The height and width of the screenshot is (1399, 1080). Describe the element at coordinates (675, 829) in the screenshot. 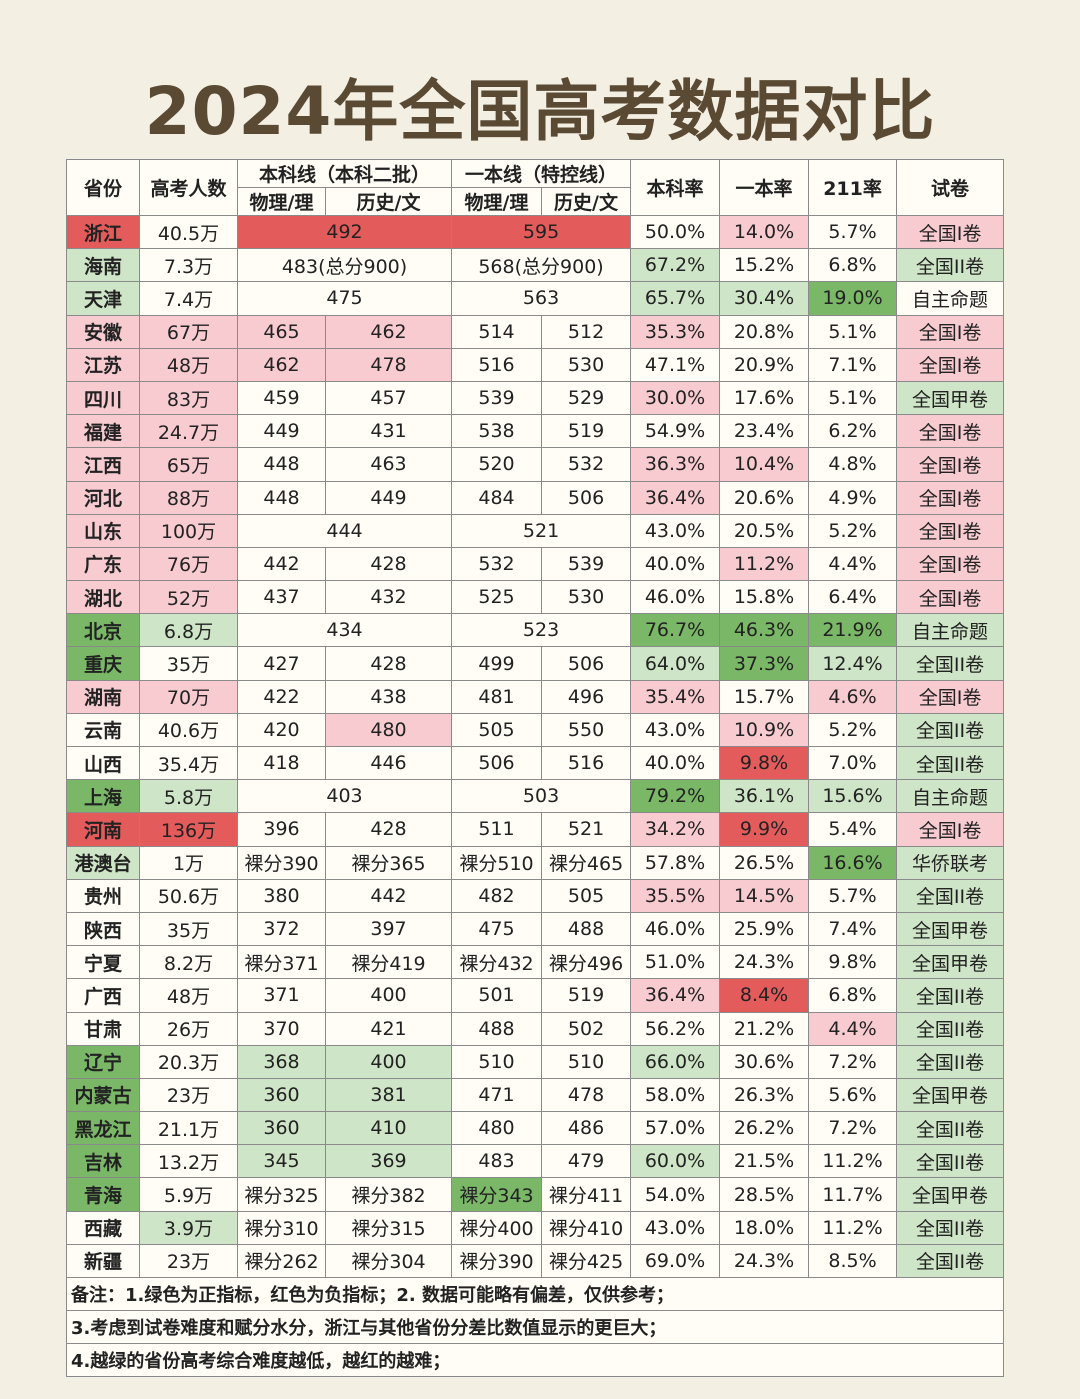

I see `bk-rate-cell: 34.2%` at that location.